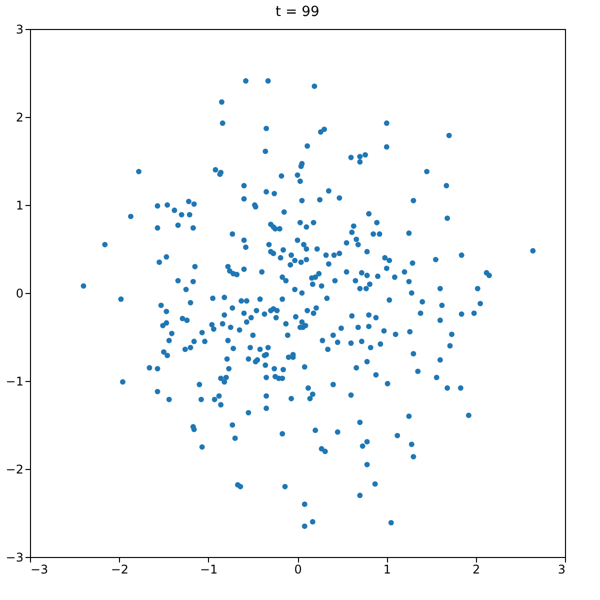 This screenshot has width=600, height=600. What do you see at coordinates (298, 12) in the screenshot?
I see `chart-title: t = 99` at bounding box center [298, 12].